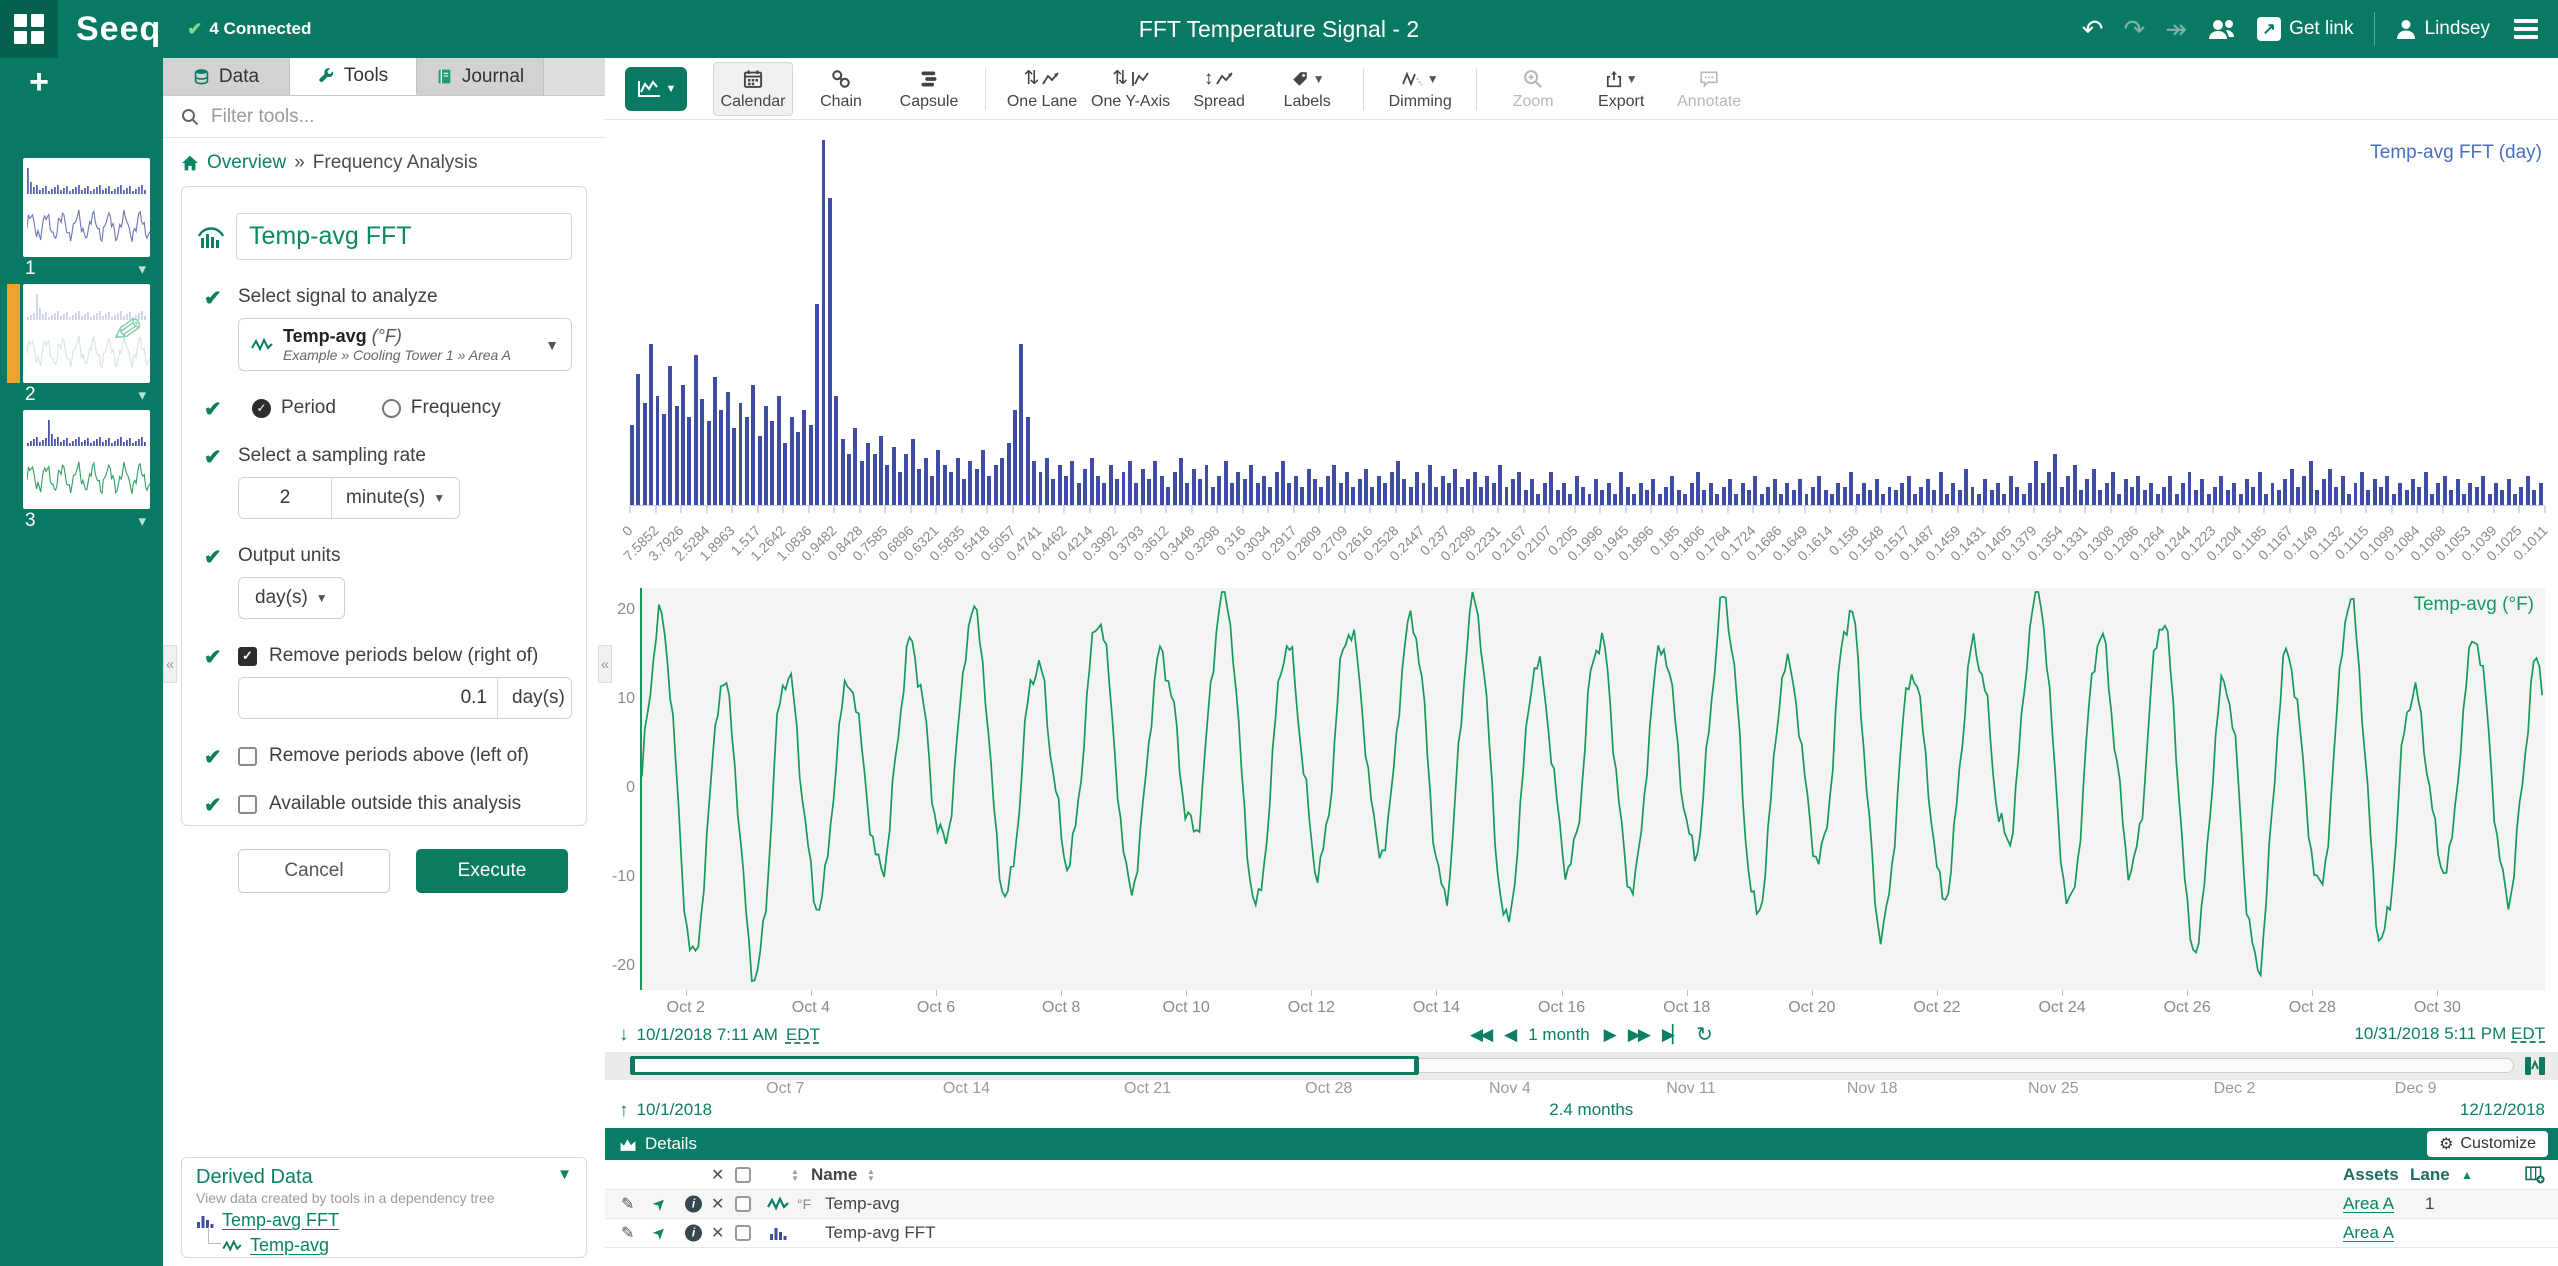 The width and height of the screenshot is (2558, 1266). What do you see at coordinates (1572, 1065) in the screenshot?
I see `range-slider-track` at bounding box center [1572, 1065].